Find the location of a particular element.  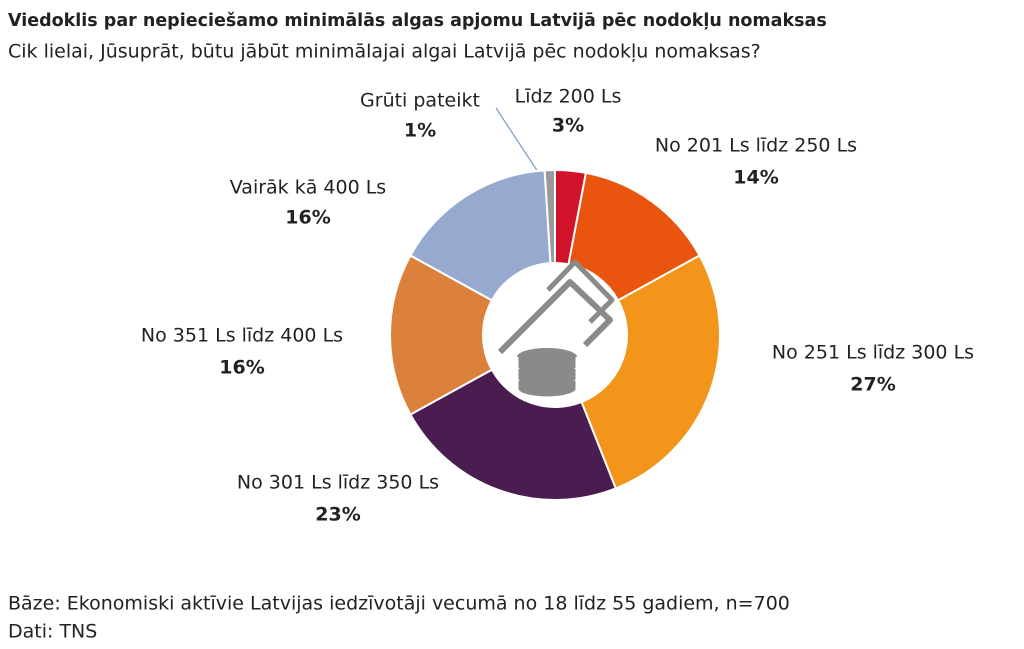

slice-label: Līdz 200 Ls is located at coordinates (568, 97).